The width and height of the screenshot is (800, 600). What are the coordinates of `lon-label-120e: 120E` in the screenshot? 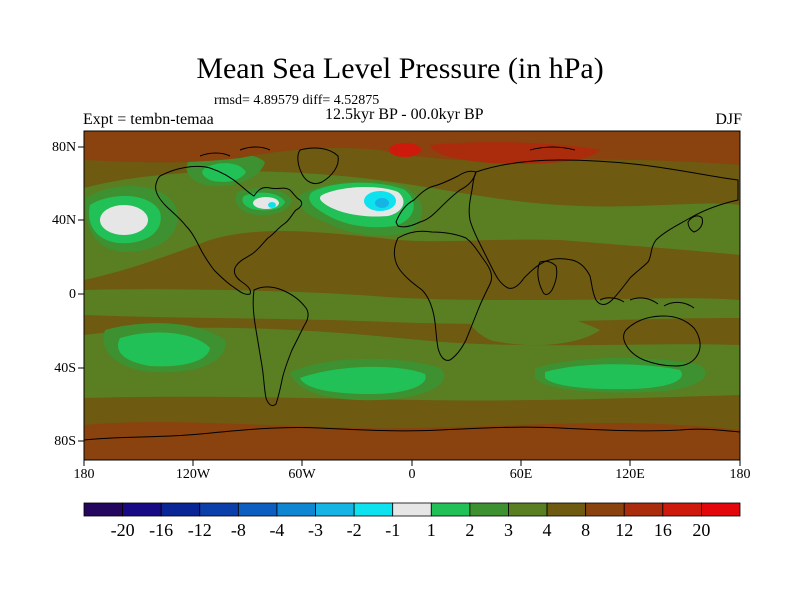 It's located at (630, 474).